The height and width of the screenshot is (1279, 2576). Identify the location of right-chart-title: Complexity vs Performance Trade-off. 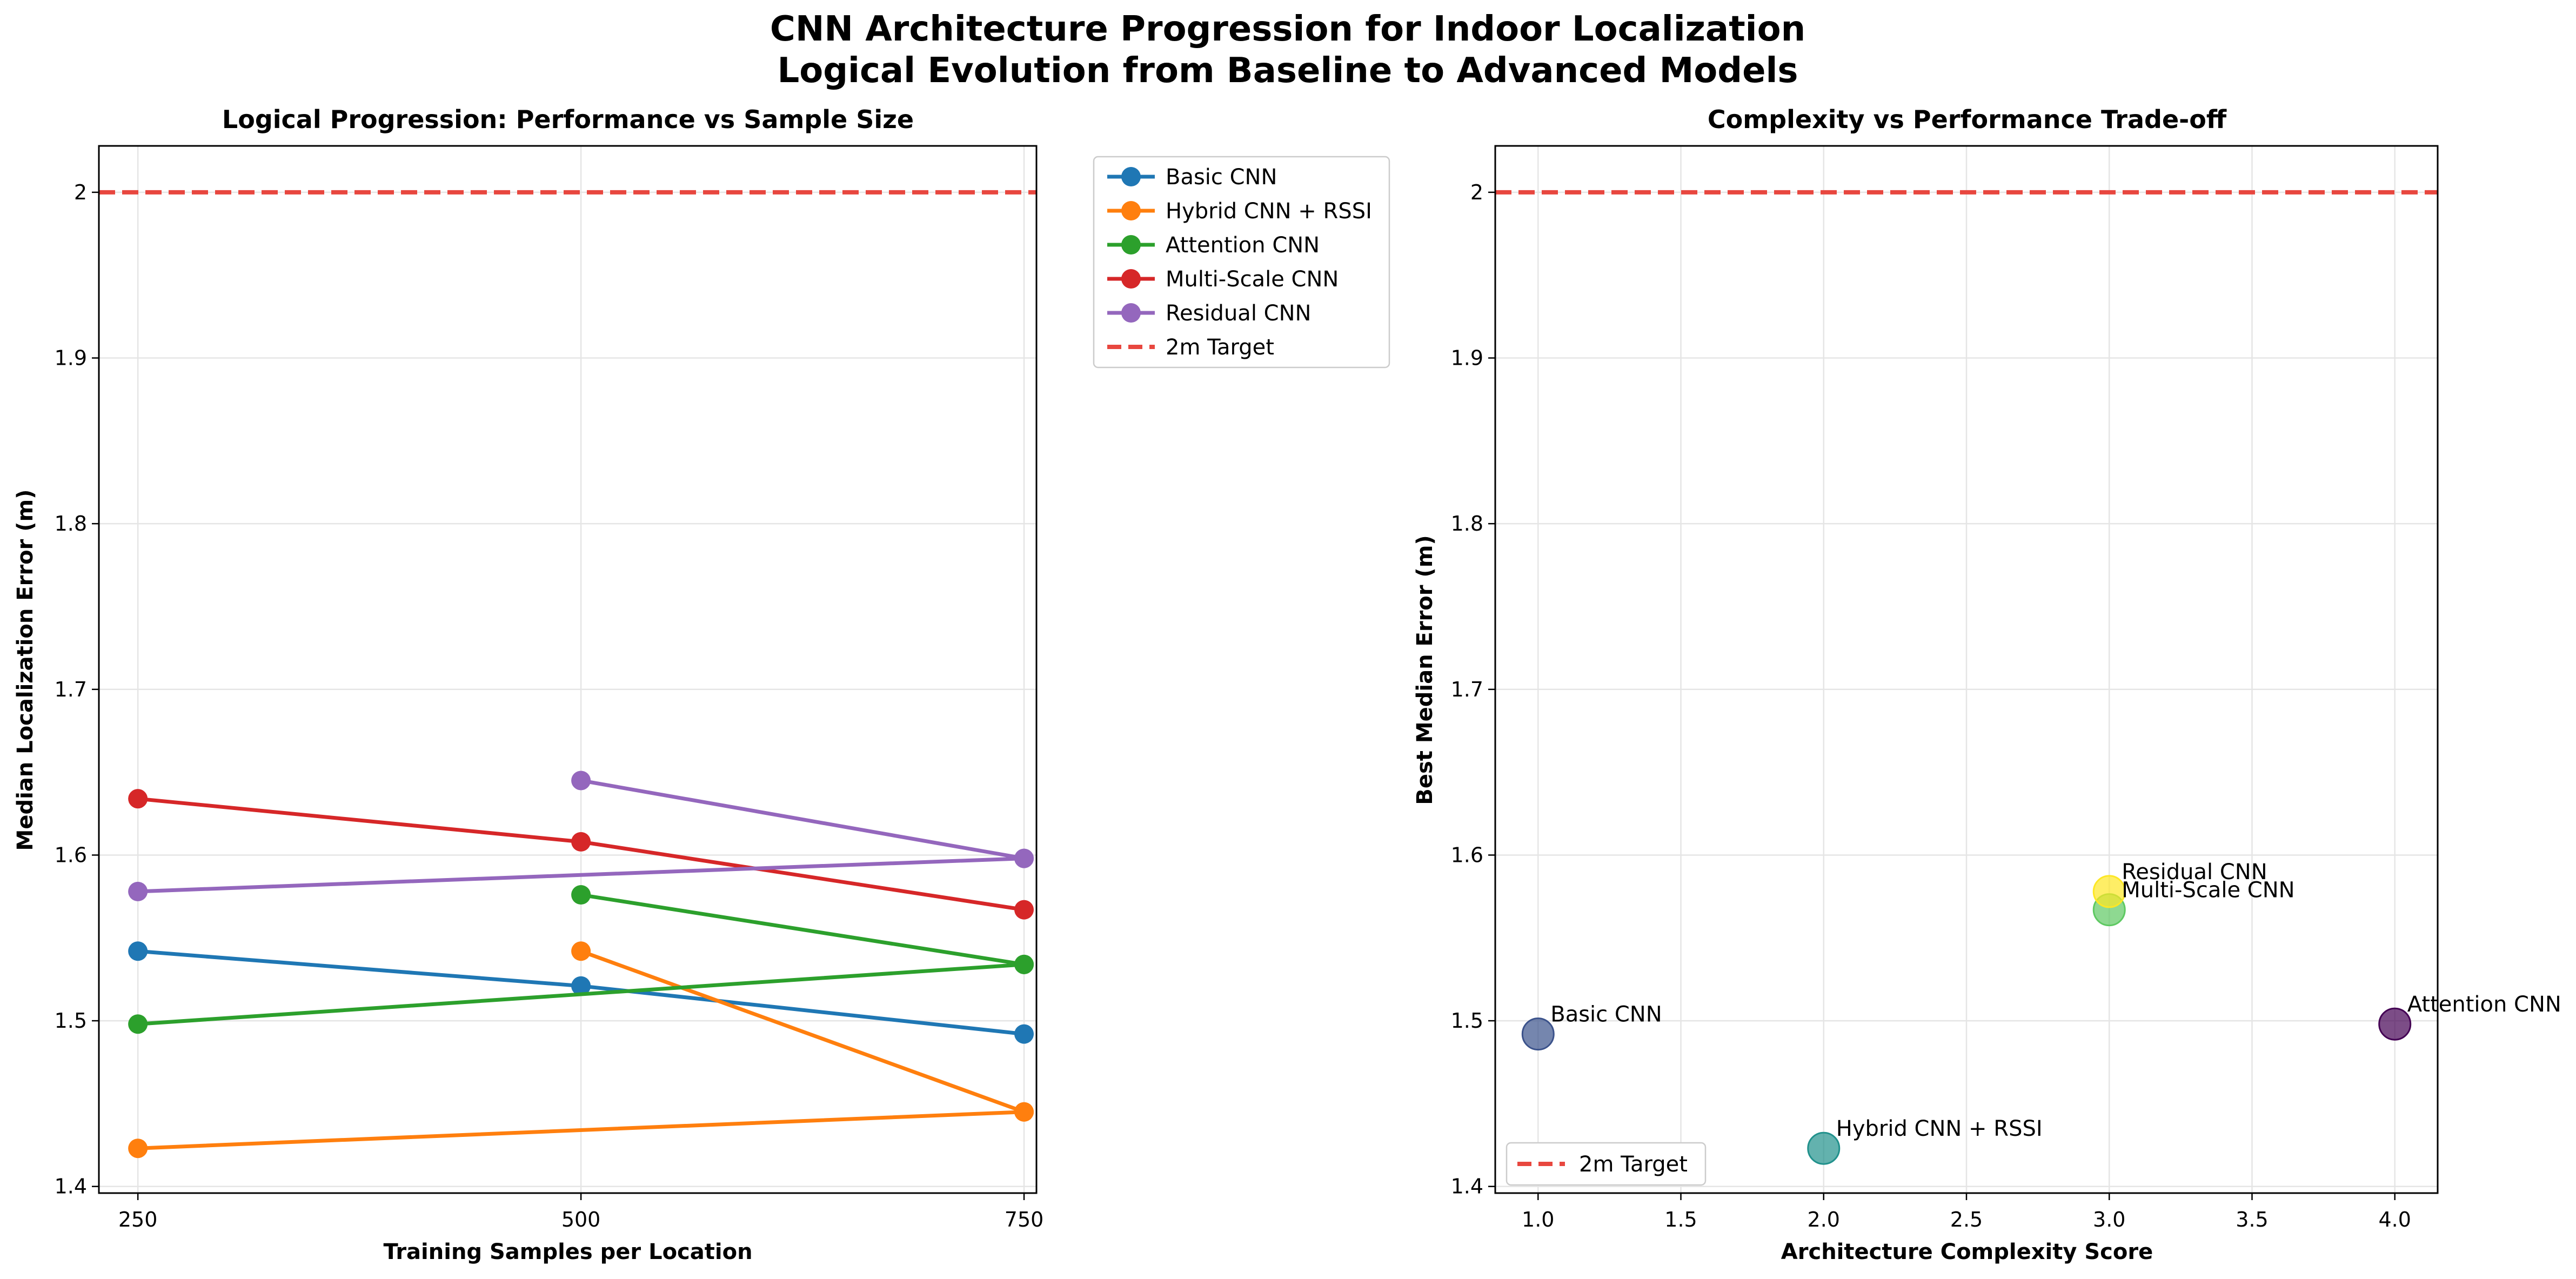
(1967, 119).